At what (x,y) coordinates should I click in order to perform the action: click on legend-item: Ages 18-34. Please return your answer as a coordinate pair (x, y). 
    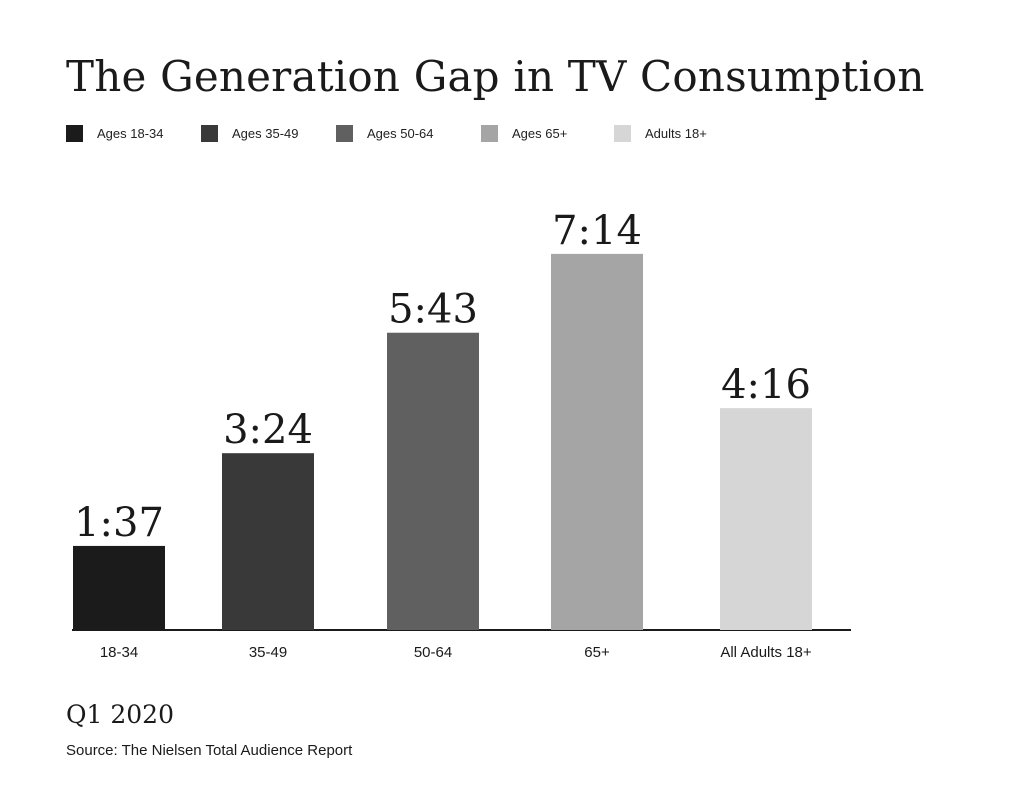
    Looking at the image, I should click on (115, 133).